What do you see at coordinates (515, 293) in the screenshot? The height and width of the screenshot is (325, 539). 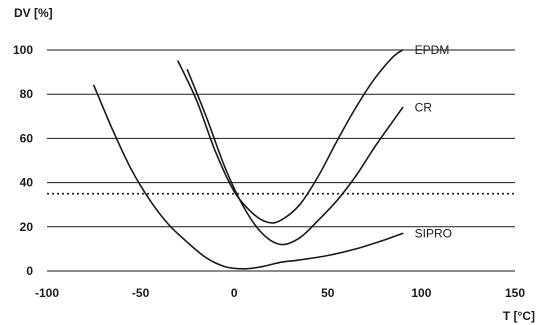 I see `x-tick-label: 150` at bounding box center [515, 293].